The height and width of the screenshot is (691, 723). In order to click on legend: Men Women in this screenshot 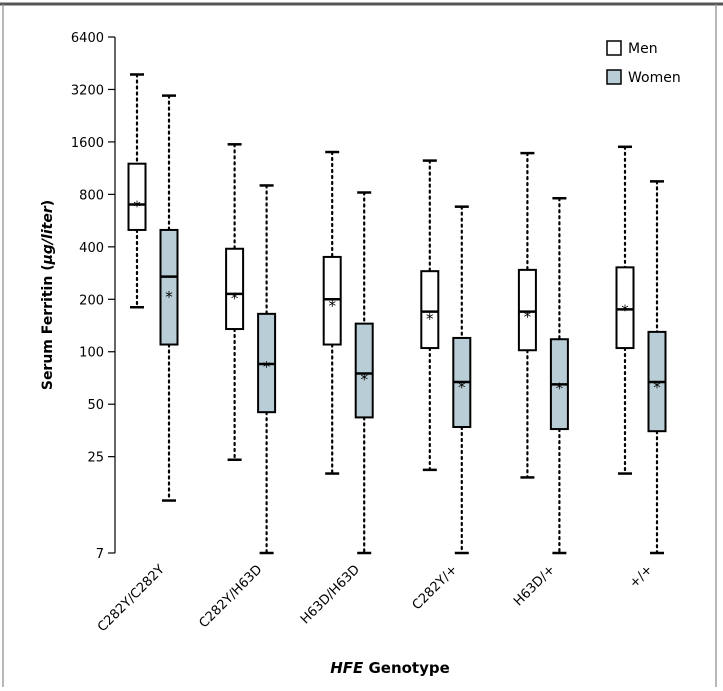, I will do `click(643, 63)`.